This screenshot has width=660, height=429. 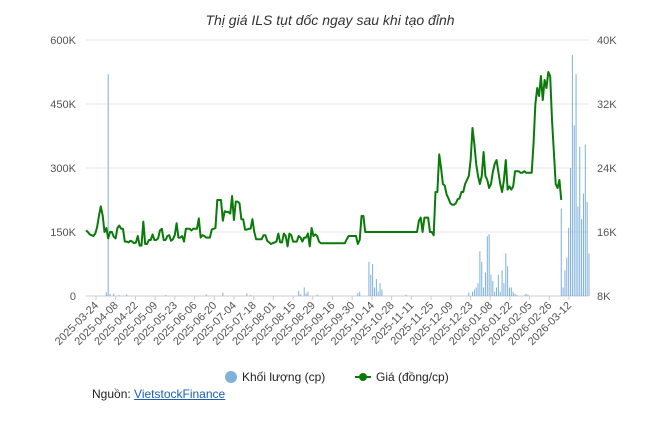 What do you see at coordinates (604, 297) in the screenshot?
I see `y-right-tick-label: 8K` at bounding box center [604, 297].